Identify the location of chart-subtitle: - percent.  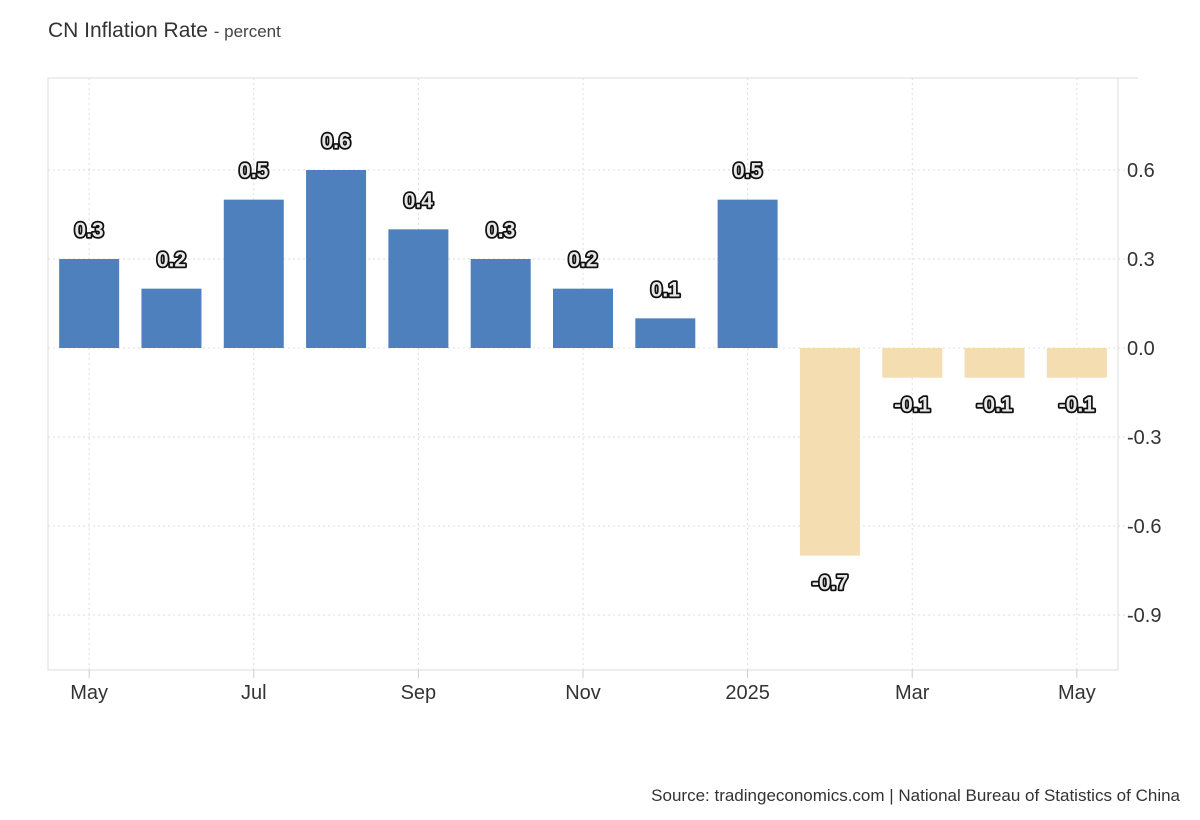
(247, 31).